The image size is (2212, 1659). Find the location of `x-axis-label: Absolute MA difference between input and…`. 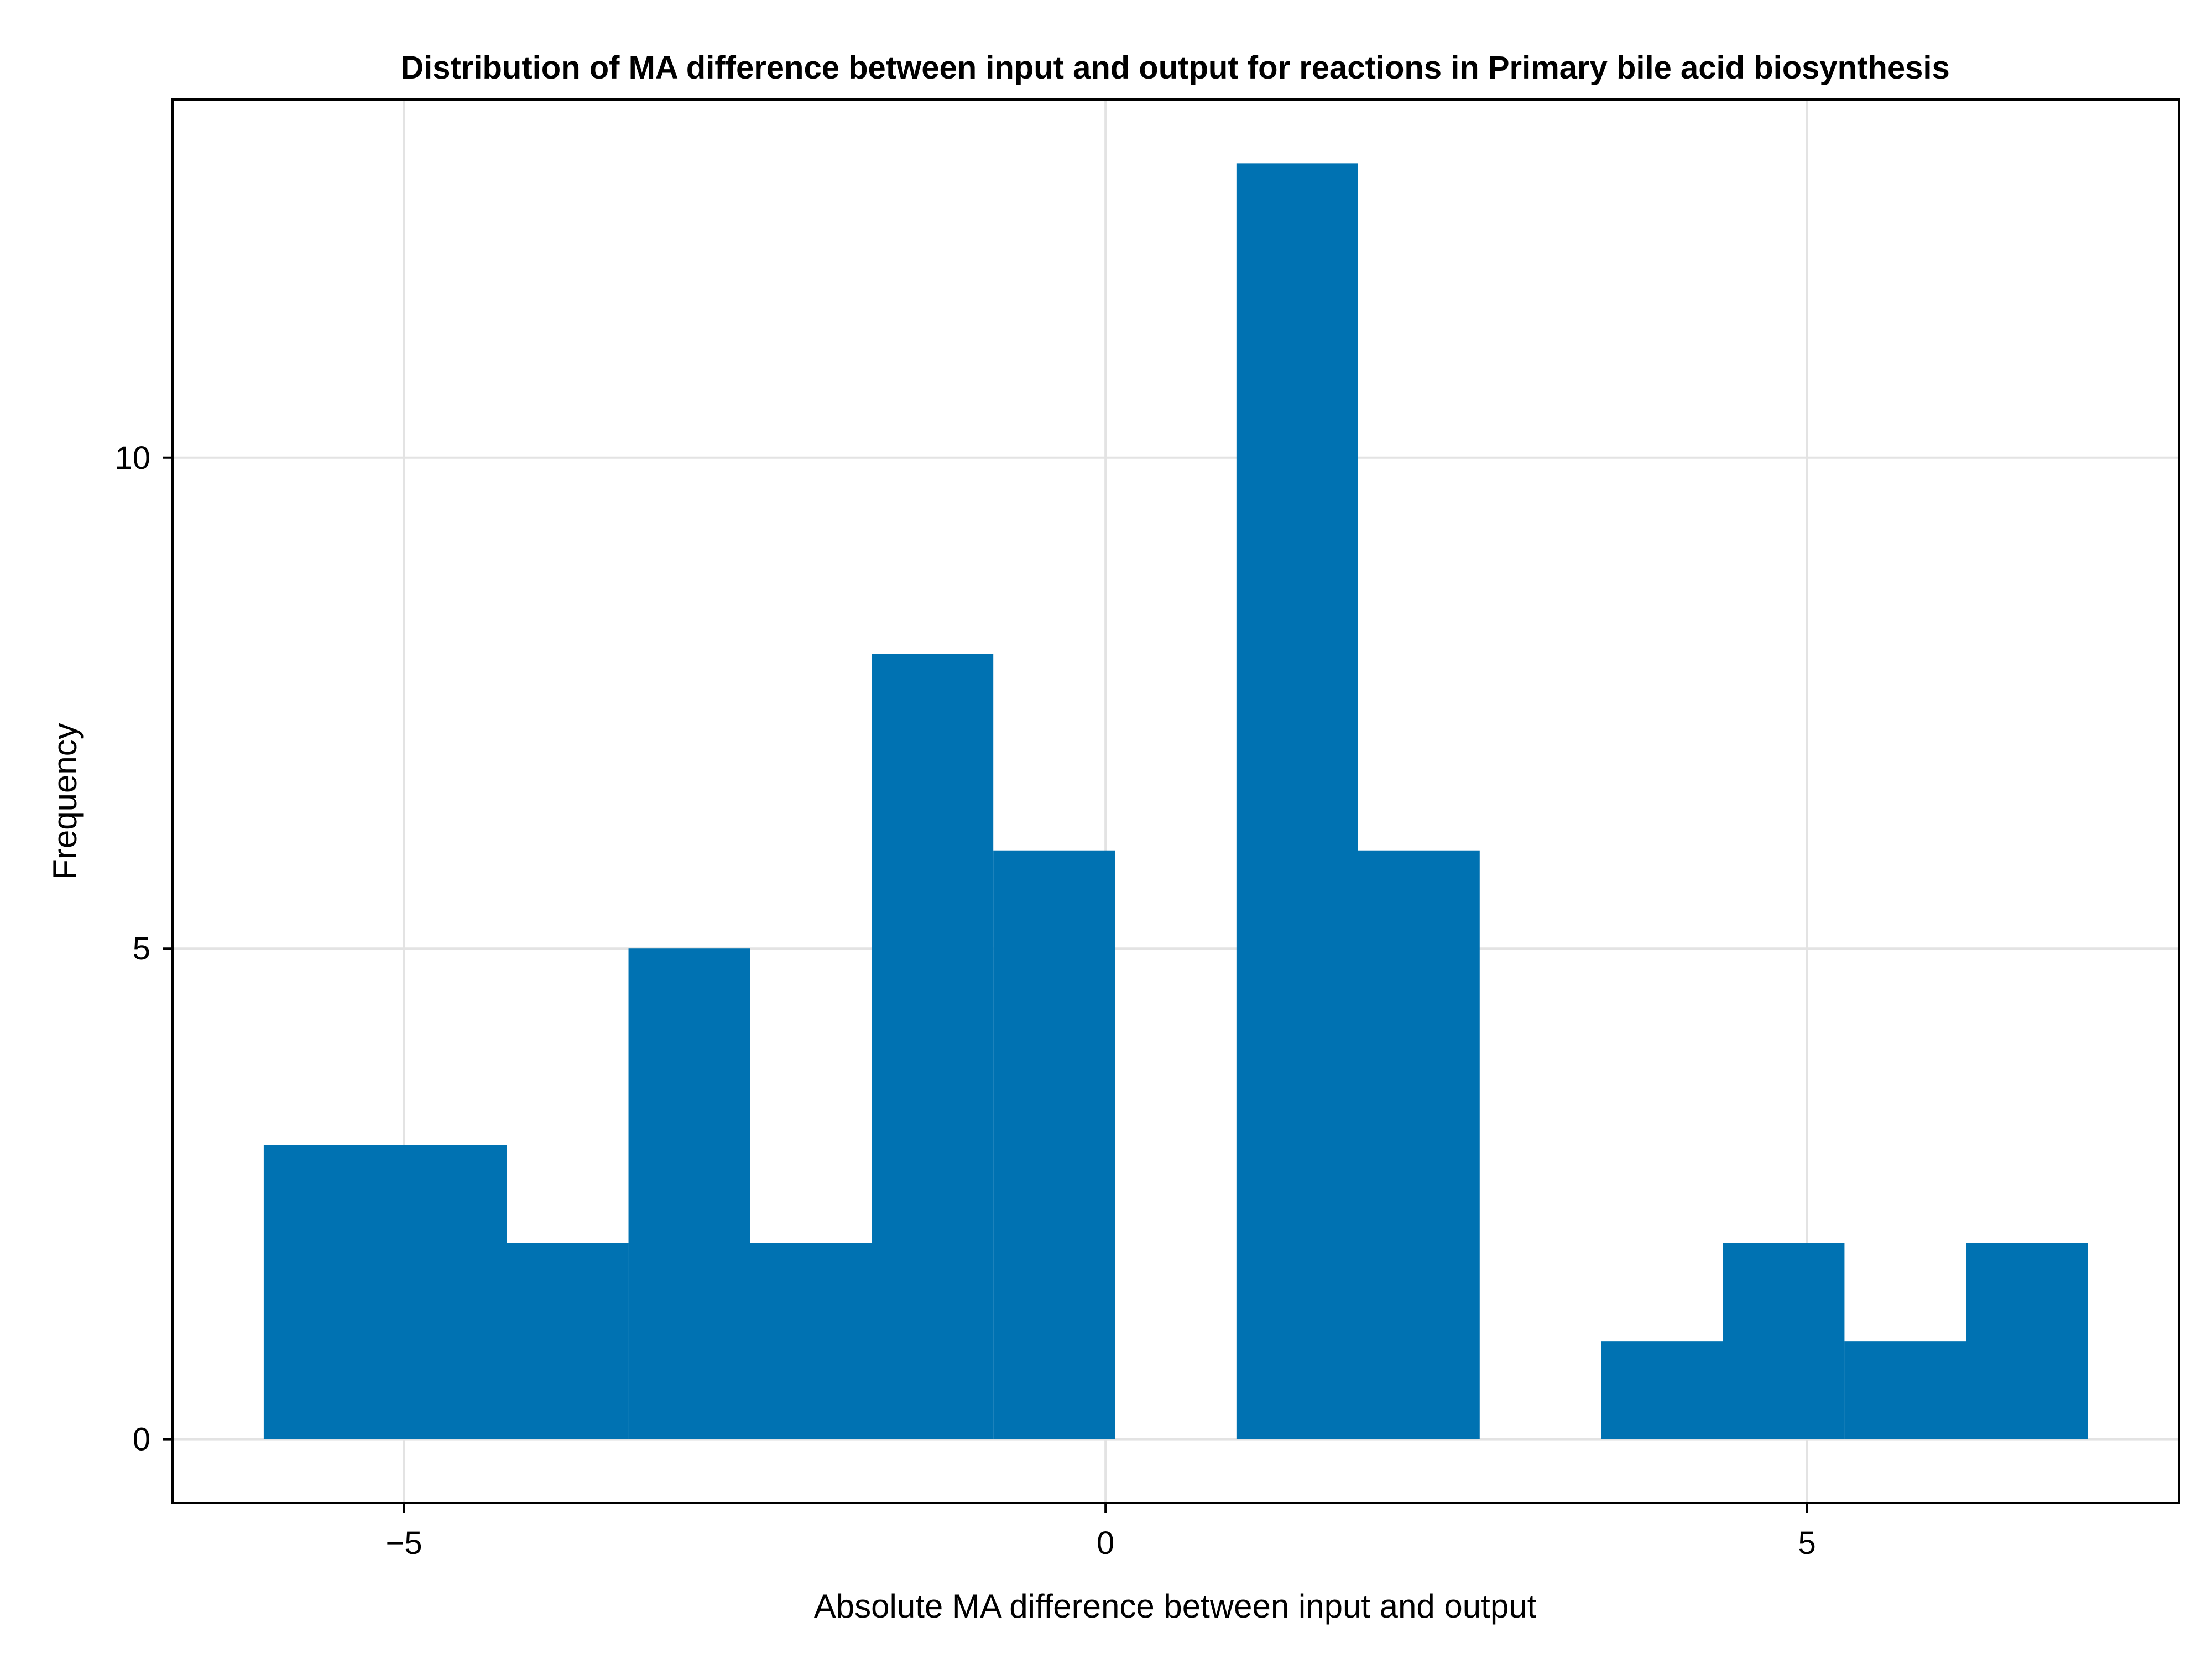

x-axis-label: Absolute MA difference between input and… is located at coordinates (1176, 1606).